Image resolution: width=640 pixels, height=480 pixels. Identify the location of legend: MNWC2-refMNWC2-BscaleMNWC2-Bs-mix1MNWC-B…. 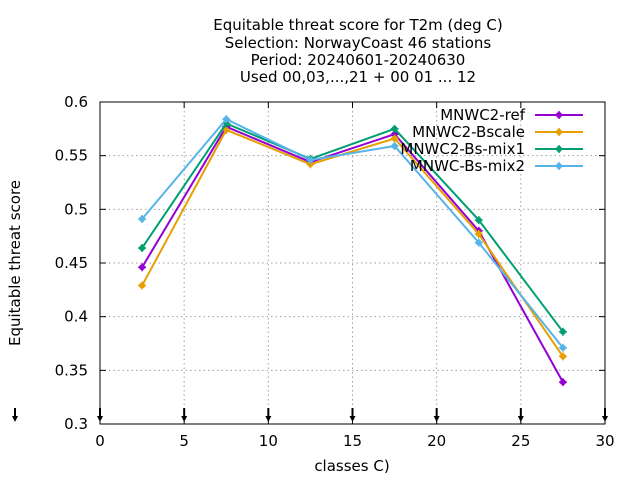
(491, 140).